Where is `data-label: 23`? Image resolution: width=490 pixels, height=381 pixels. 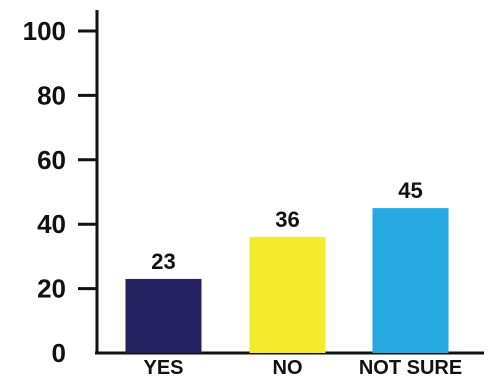 data-label: 23 is located at coordinates (163, 261).